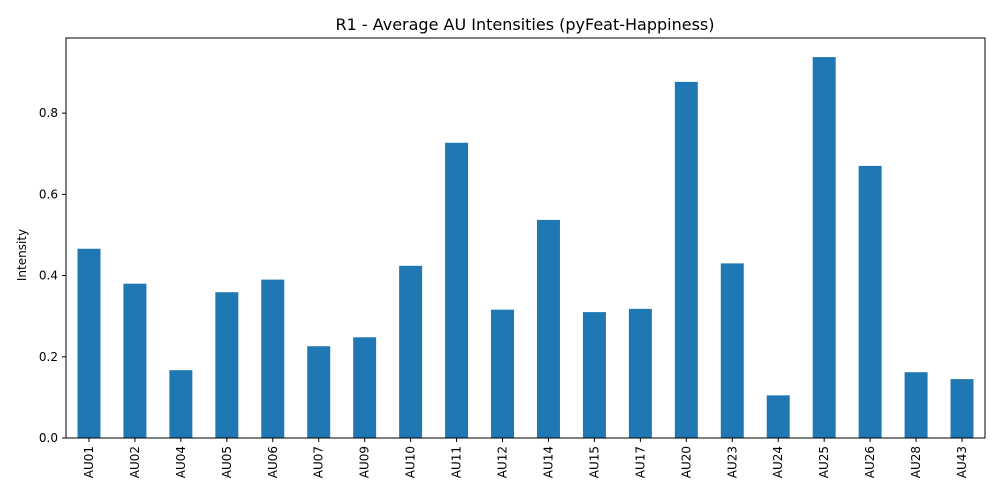  What do you see at coordinates (870, 462) in the screenshot?
I see `x-tick-label: AU26` at bounding box center [870, 462].